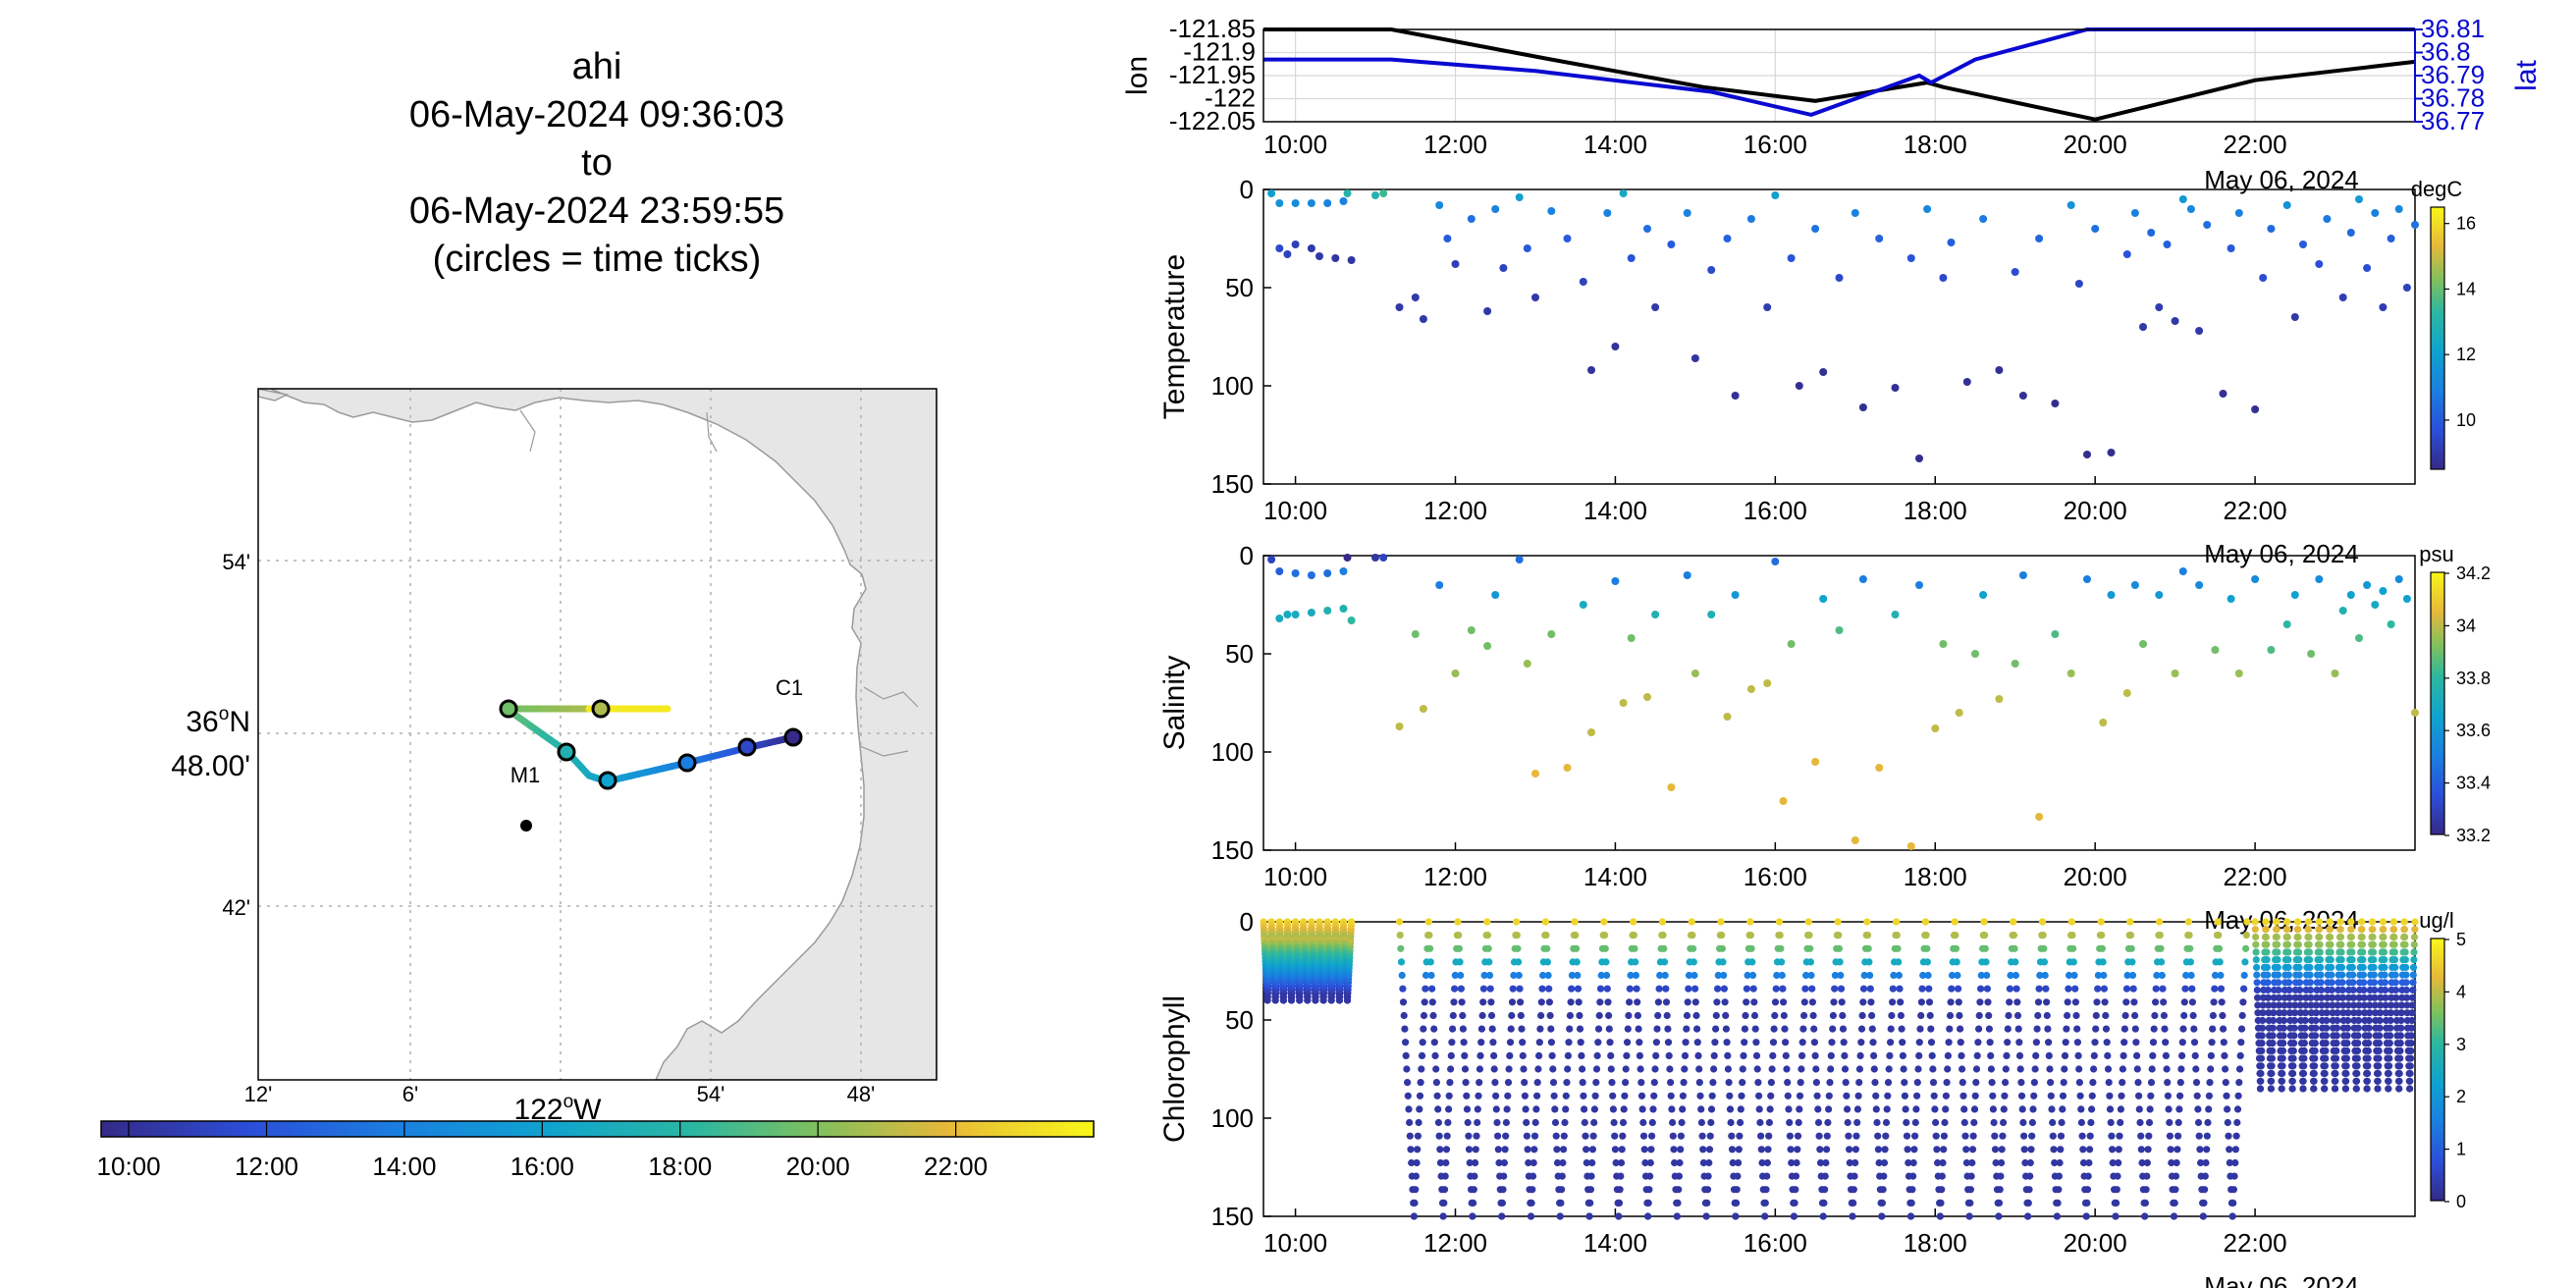 This screenshot has width=2576, height=1288. What do you see at coordinates (1295, 876) in the screenshot?
I see `salinity-x-tick-label: 10:00` at bounding box center [1295, 876].